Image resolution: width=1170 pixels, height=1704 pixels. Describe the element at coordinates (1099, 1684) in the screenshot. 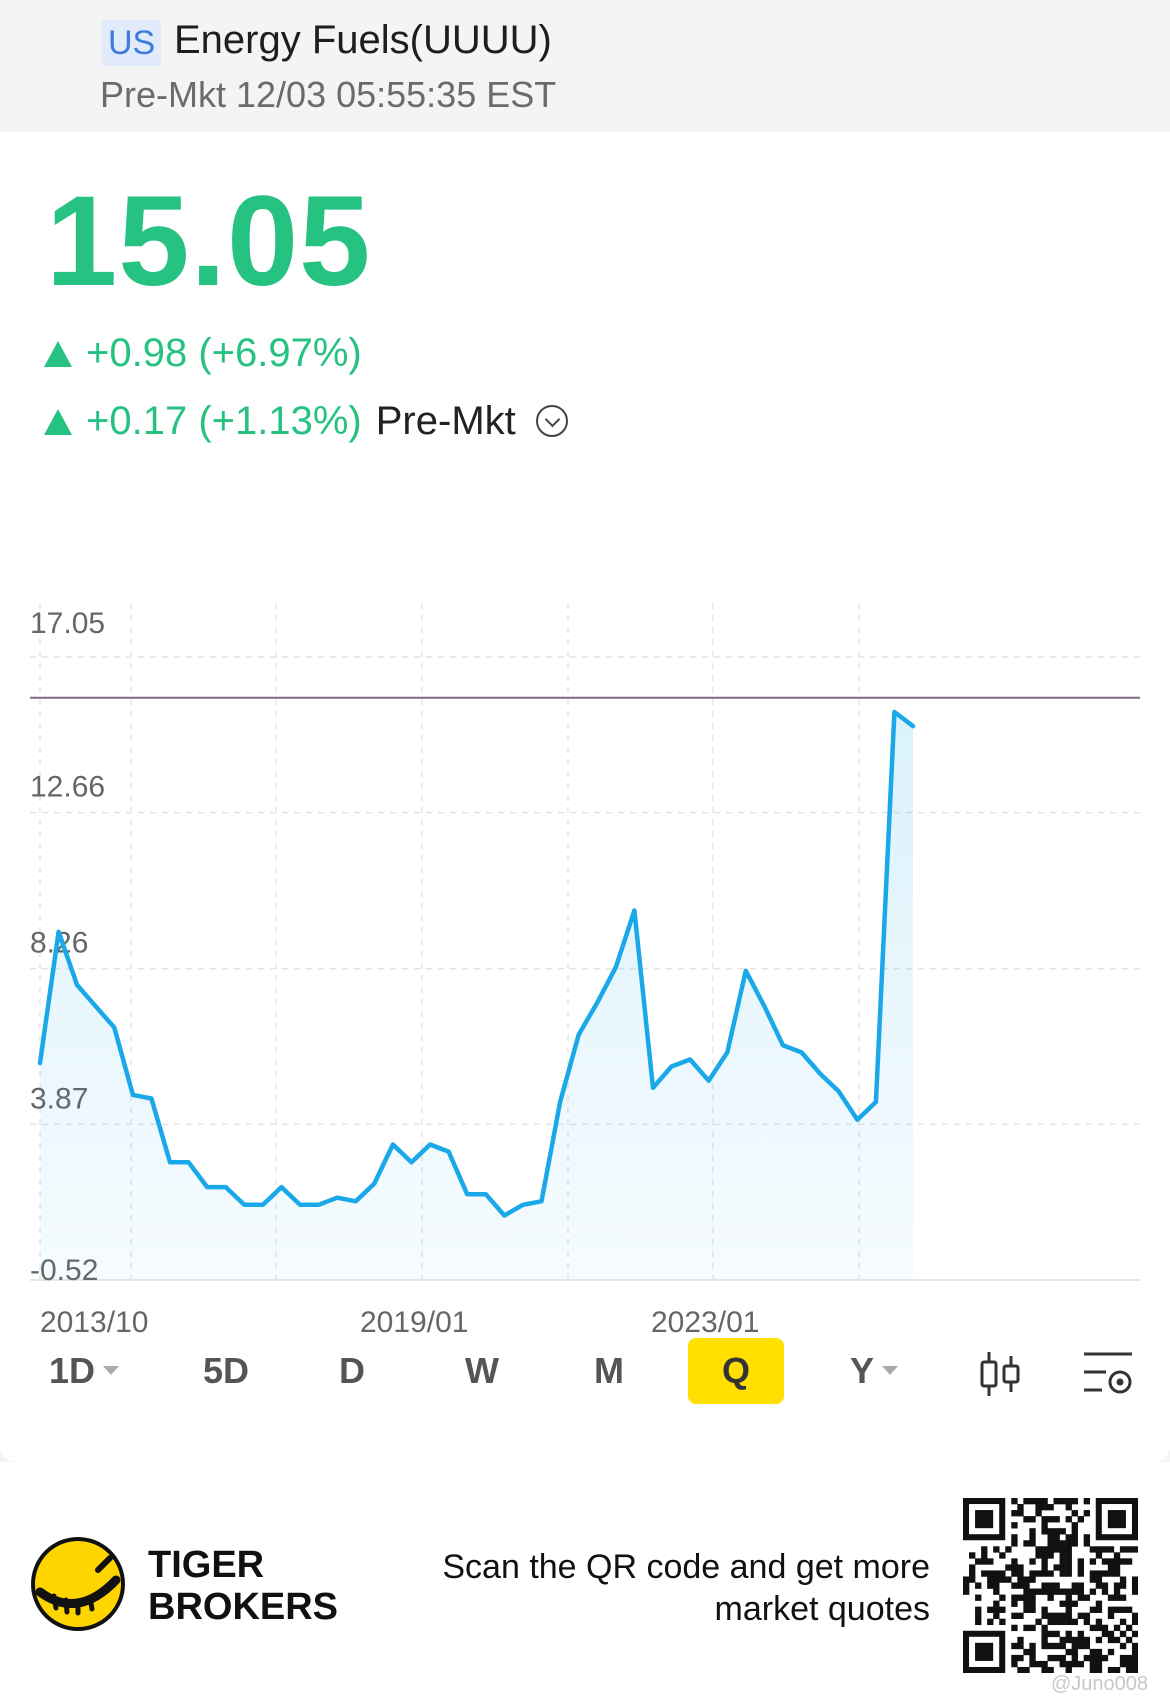

I see `watermark: @Juno008` at that location.